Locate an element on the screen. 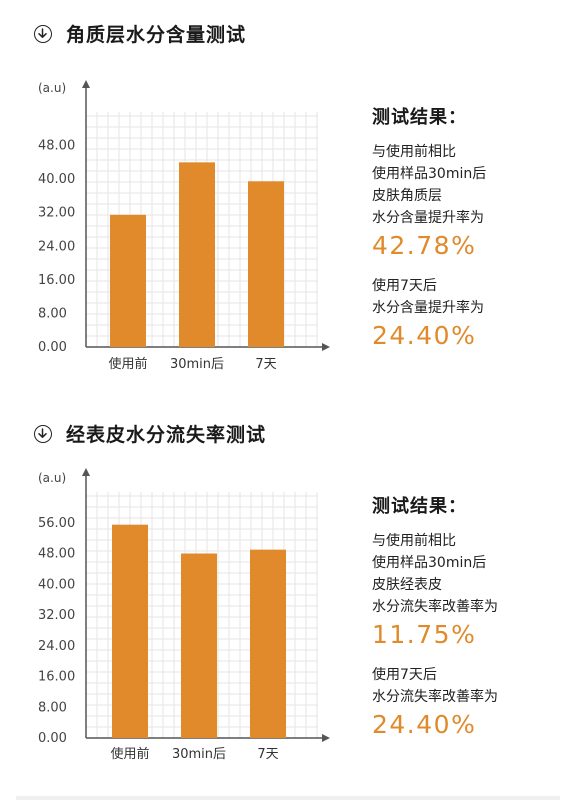 Image resolution: width=576 pixels, height=800 pixels. section-heading: 角质层水分含量测试 is located at coordinates (140, 33).